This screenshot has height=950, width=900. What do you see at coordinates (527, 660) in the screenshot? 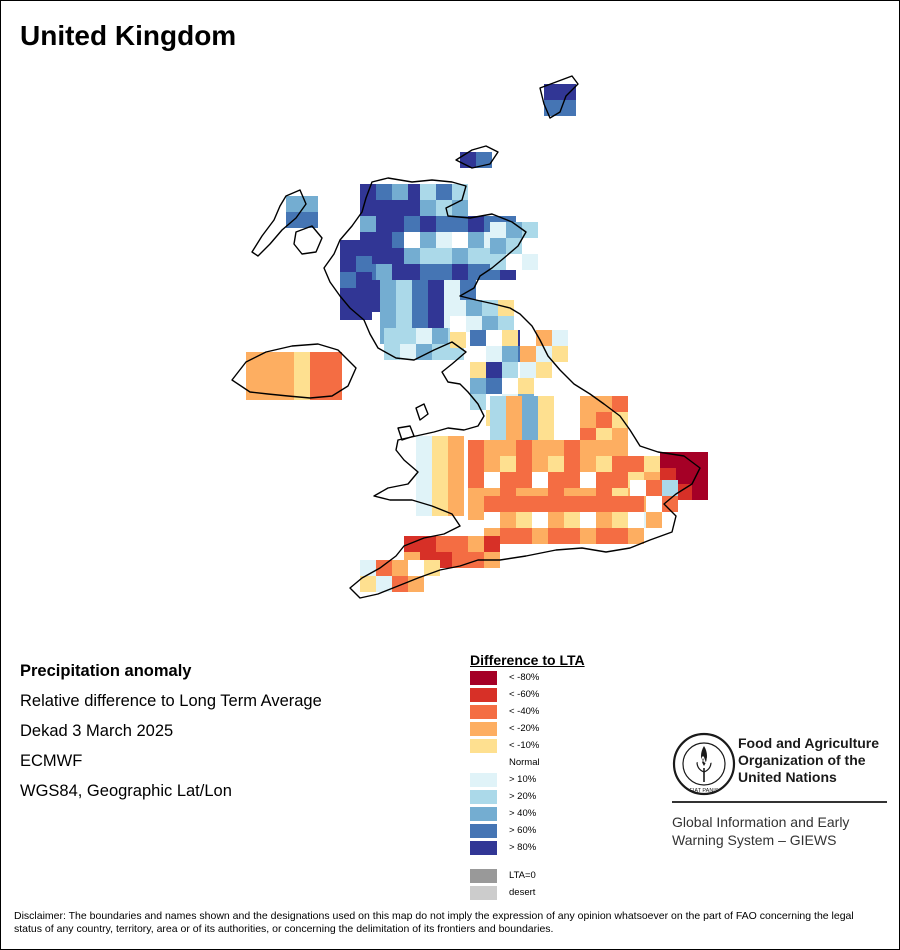
I see `legend-title: Difference to LTA` at bounding box center [527, 660].